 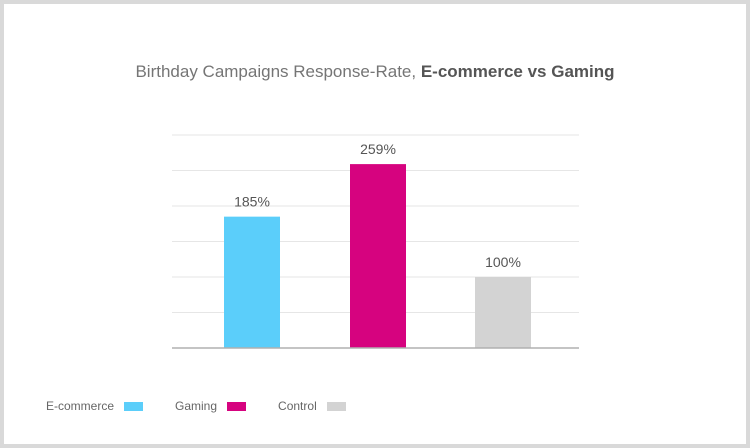 I want to click on bar-gaming, so click(x=378, y=256).